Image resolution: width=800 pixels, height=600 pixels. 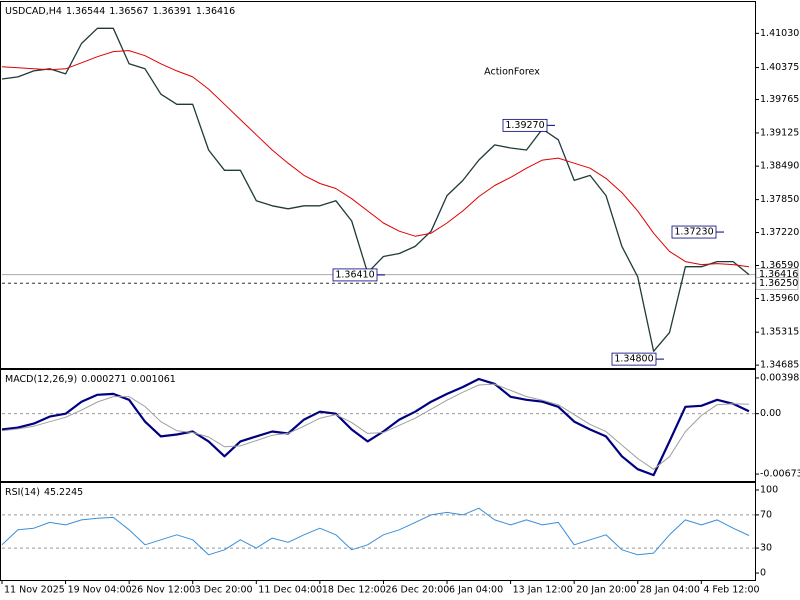 I want to click on price-line-label: 1.36250, so click(x=778, y=283).